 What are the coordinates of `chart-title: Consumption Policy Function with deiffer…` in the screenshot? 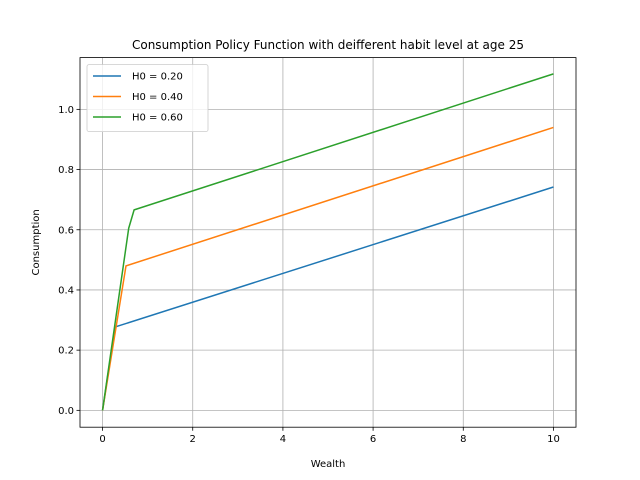 It's located at (328, 45).